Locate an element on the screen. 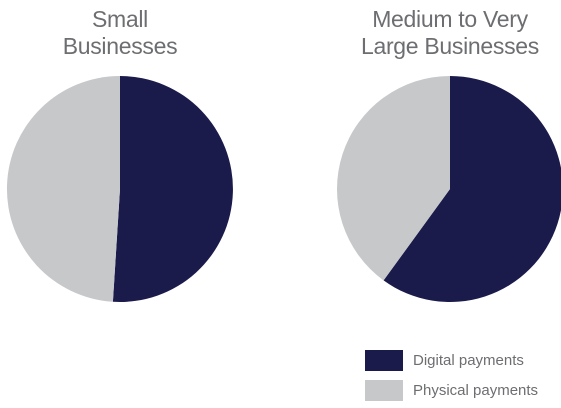  legend-label-physical: Physical payments is located at coordinates (476, 390).